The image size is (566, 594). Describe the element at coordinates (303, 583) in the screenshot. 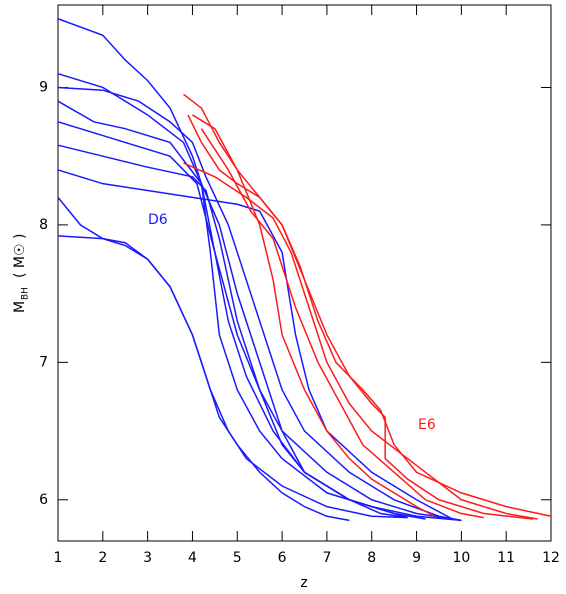

I see `x-axis-label: z` at that location.